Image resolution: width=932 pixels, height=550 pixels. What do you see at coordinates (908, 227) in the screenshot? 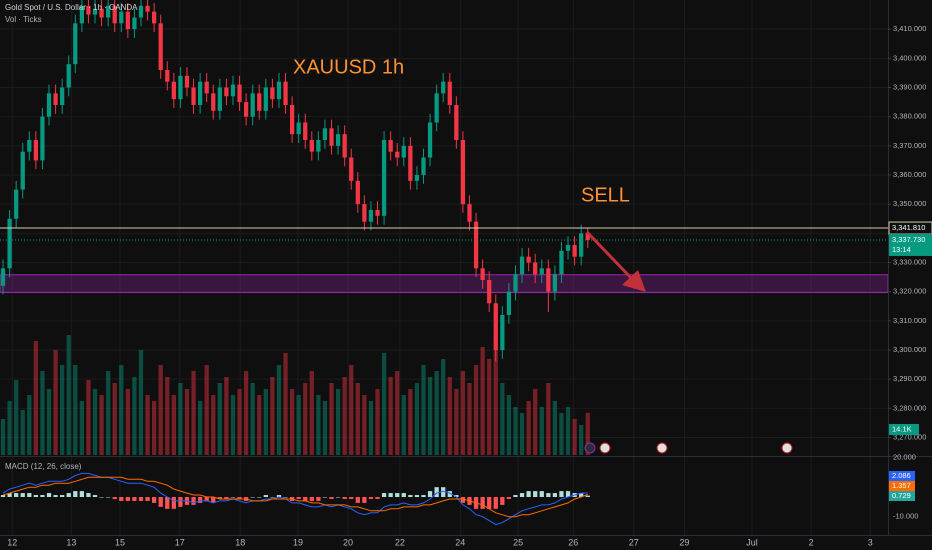
I see `hline-label: 3,341.810` at bounding box center [908, 227].